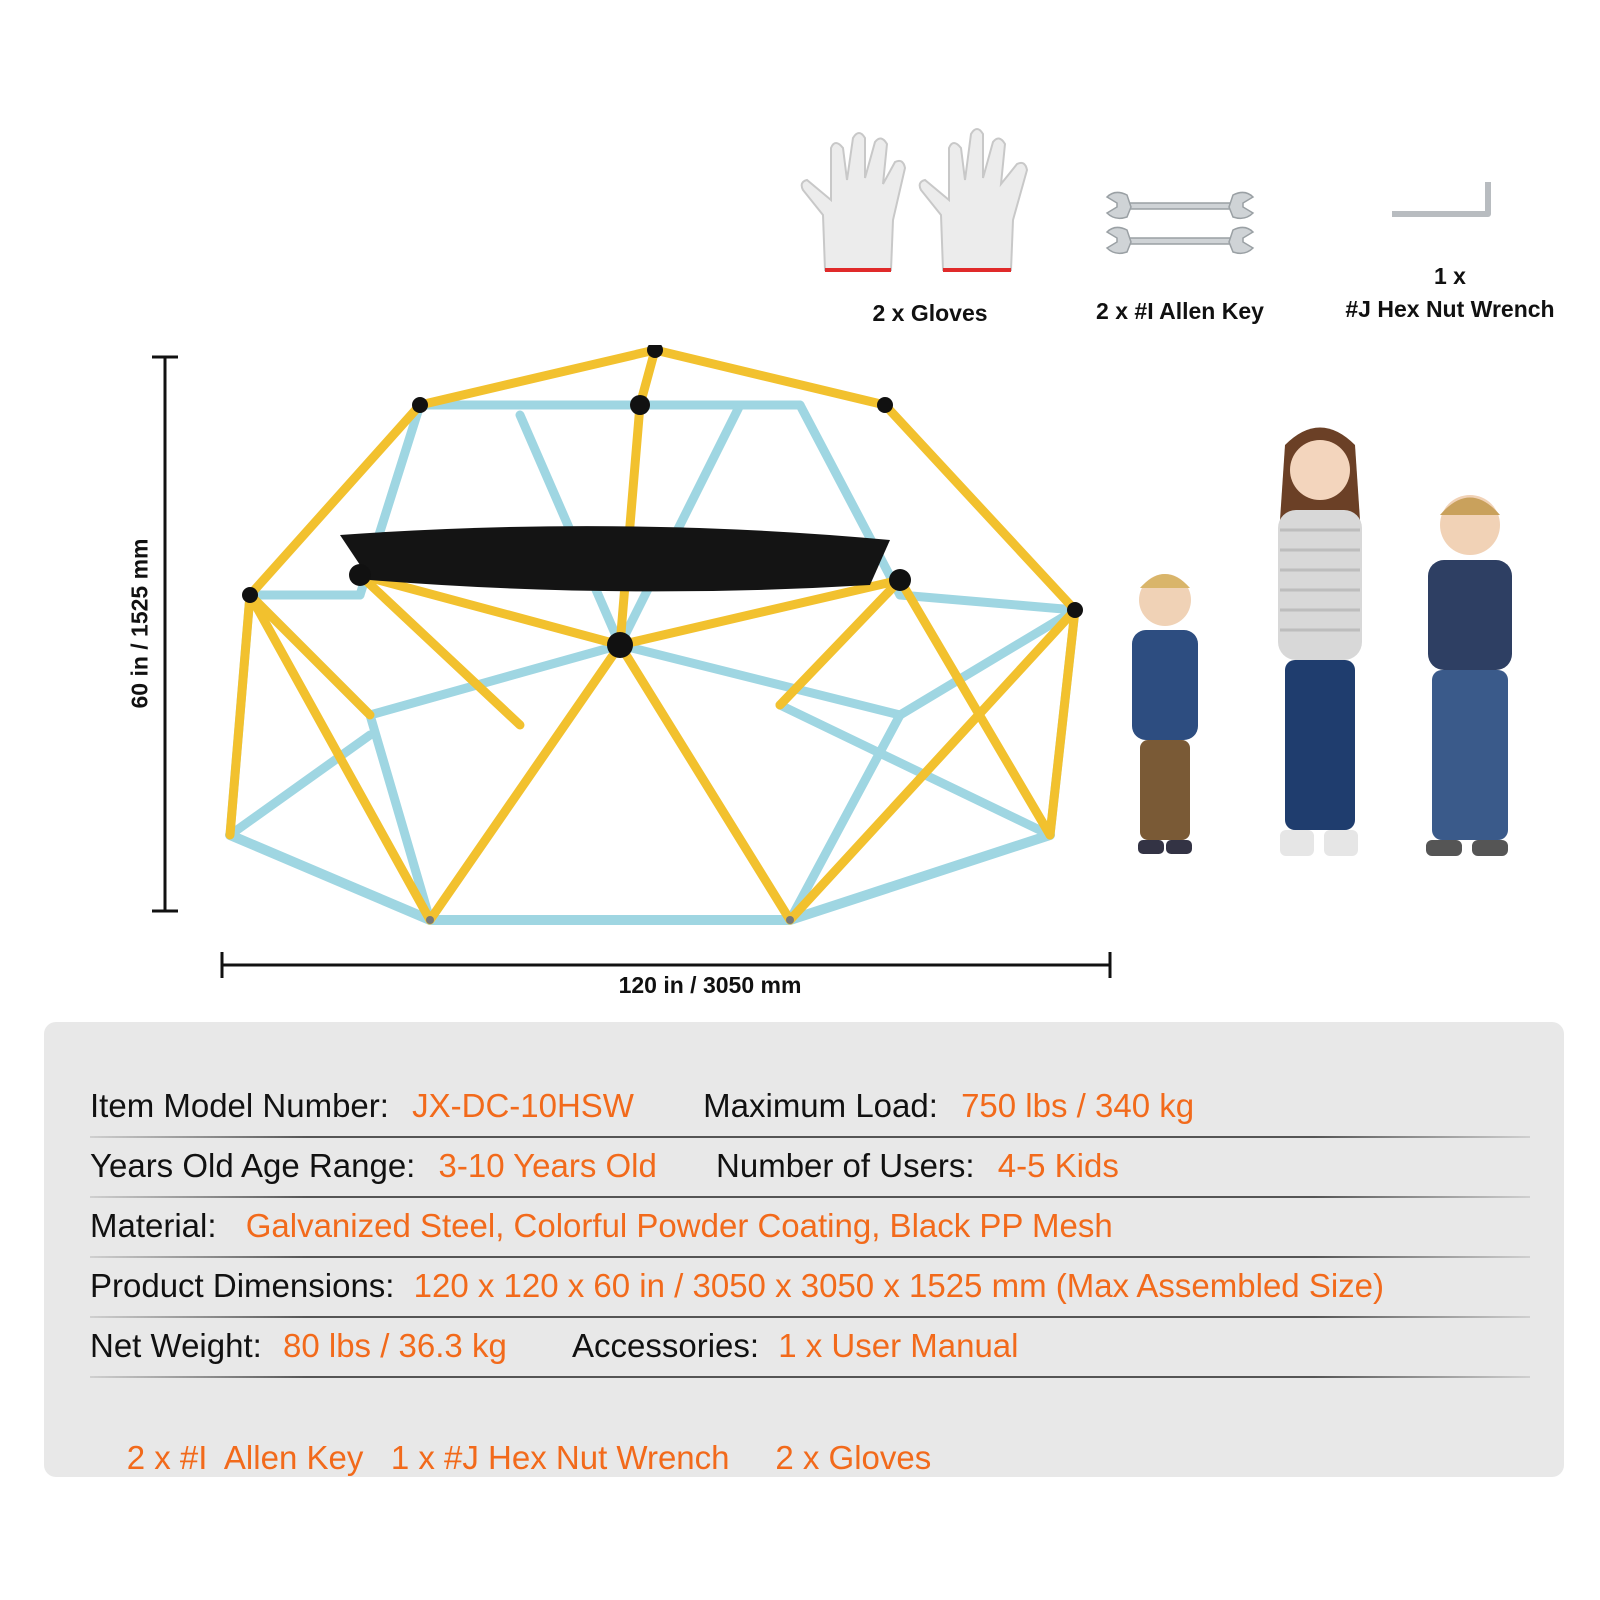 The width and height of the screenshot is (1600, 1600). Describe the element at coordinates (845, 1165) in the screenshot. I see `users-label: Number of Users:` at that location.